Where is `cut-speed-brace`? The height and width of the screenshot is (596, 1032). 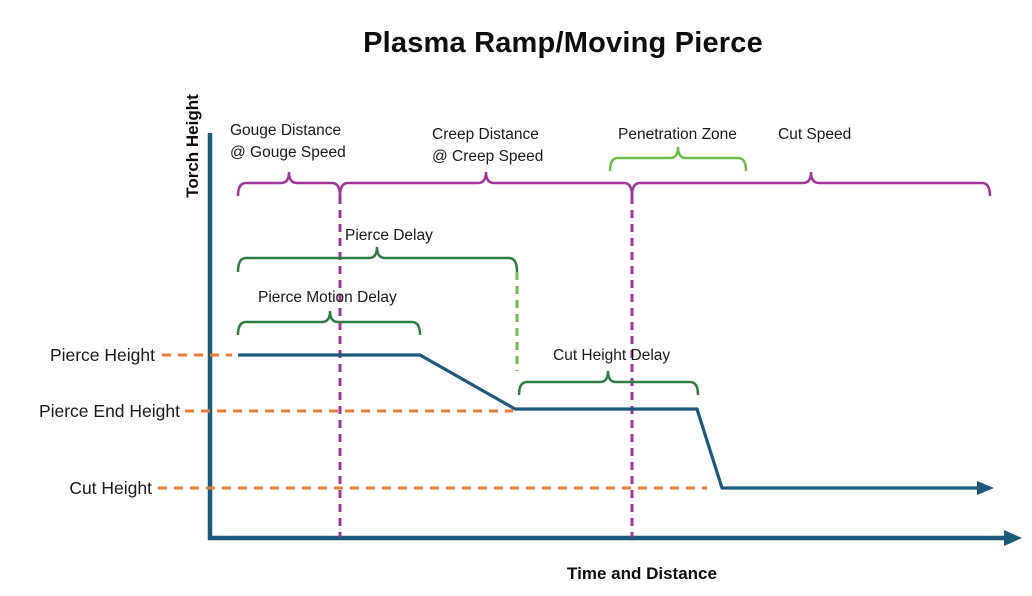
cut-speed-brace is located at coordinates (811, 184).